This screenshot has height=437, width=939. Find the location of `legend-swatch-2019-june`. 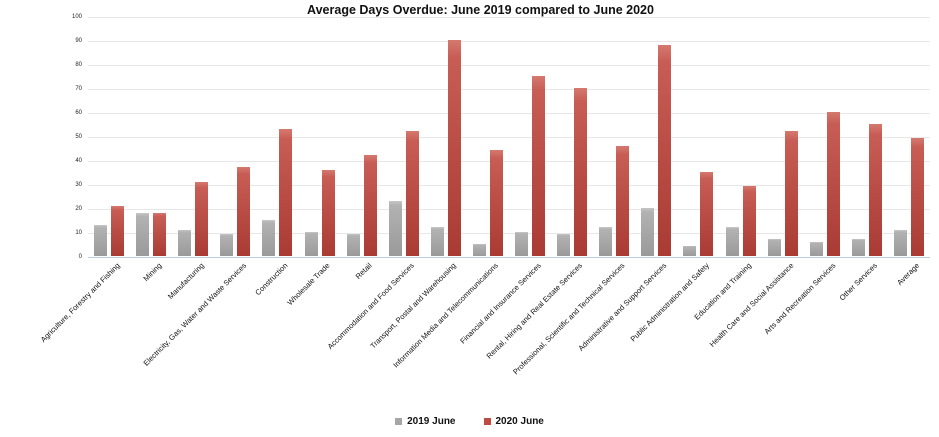

legend-swatch-2019-june is located at coordinates (399, 421).